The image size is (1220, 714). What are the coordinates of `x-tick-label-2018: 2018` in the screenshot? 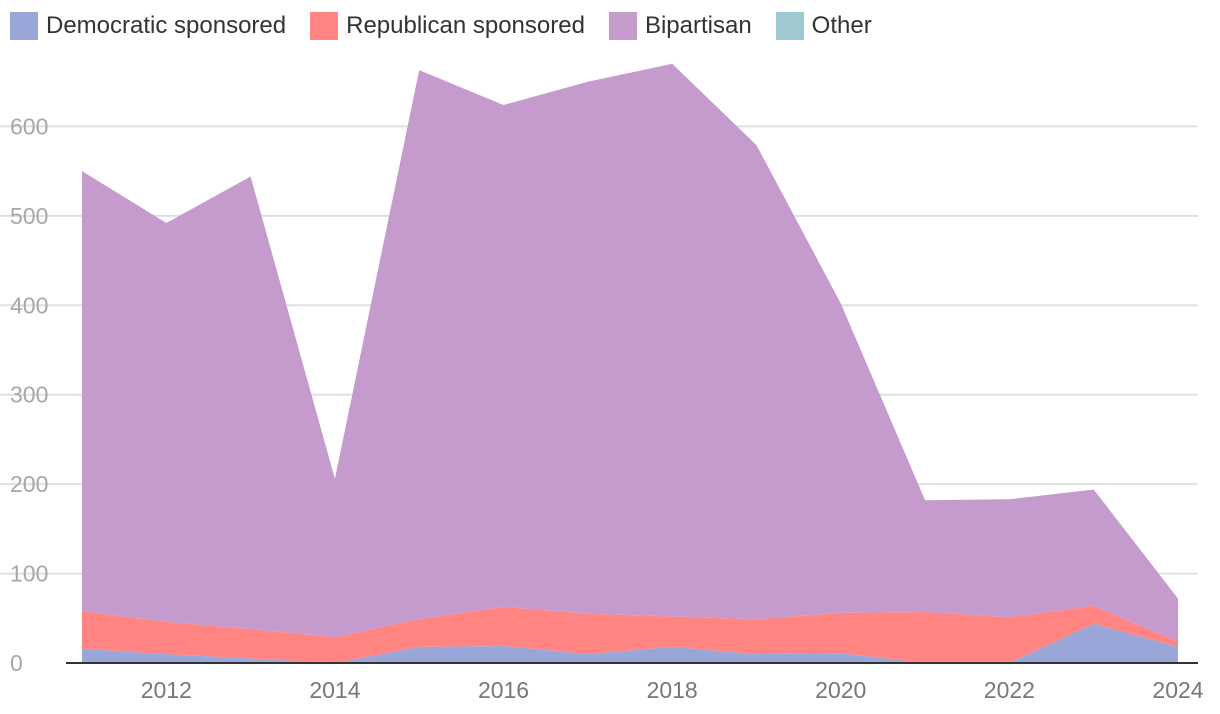 It's located at (672, 690).